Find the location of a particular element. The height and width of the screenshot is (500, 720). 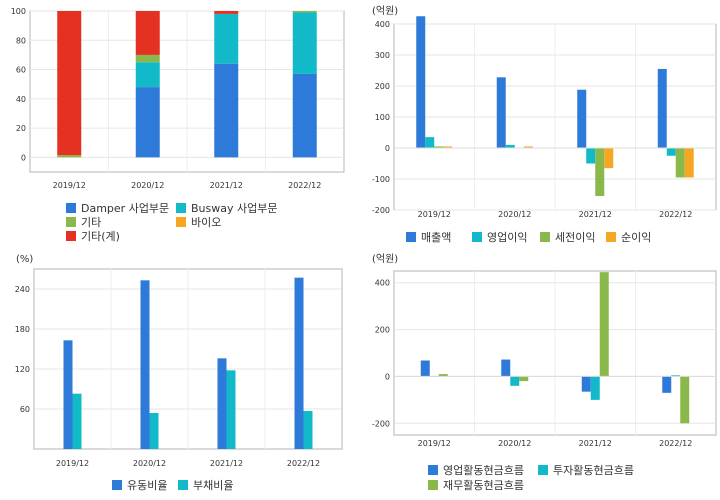

legend-item-operating-cf: 영업활동현금흐름 is located at coordinates (476, 470).